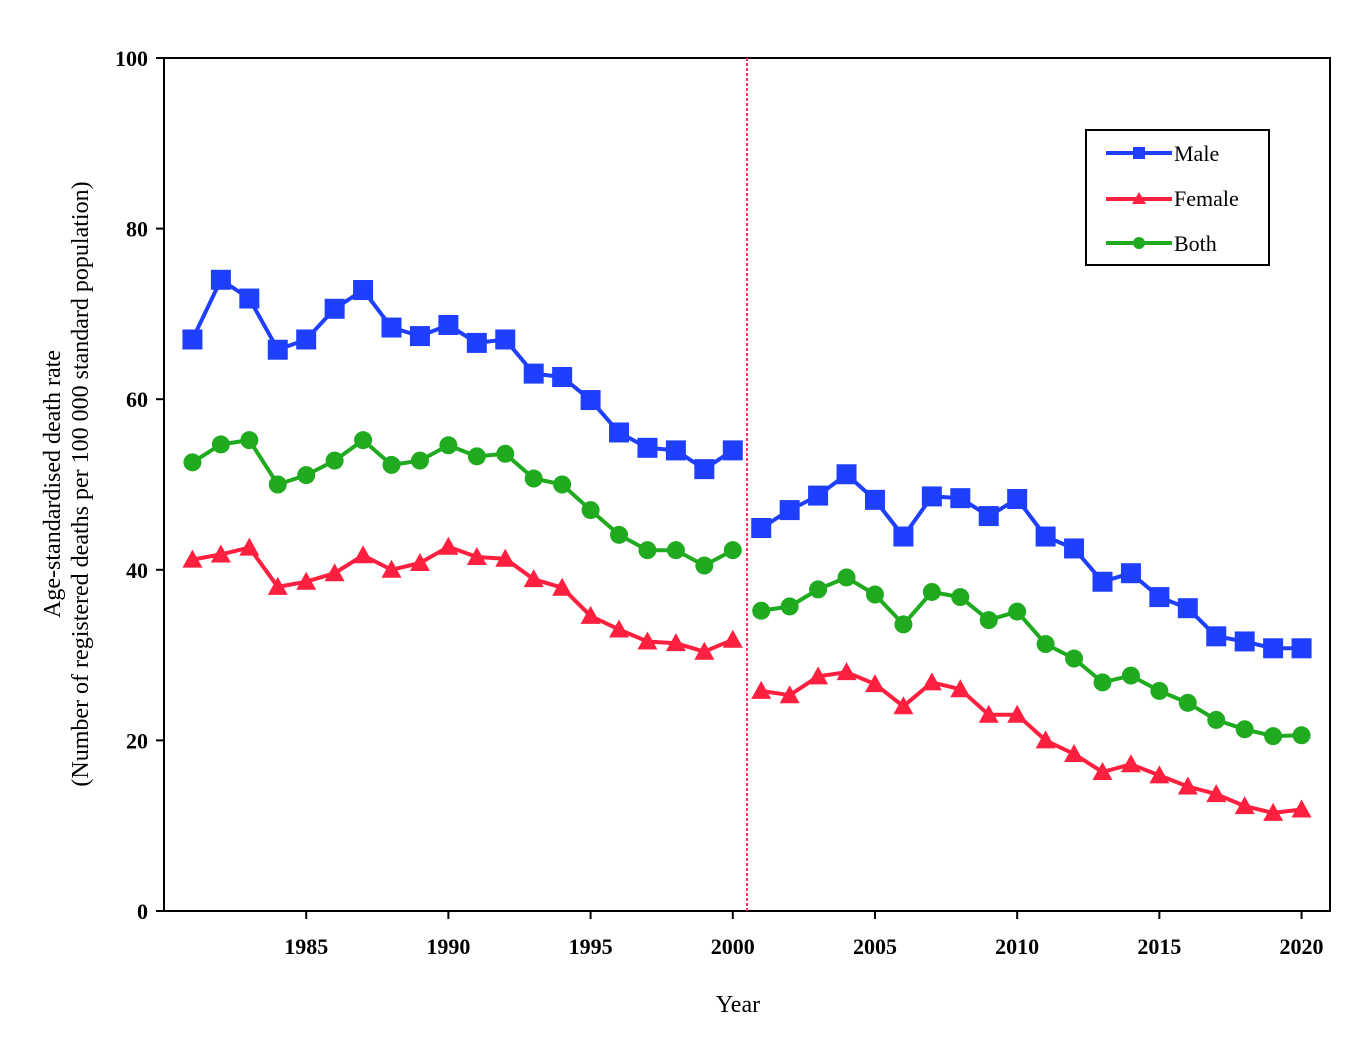  I want to click on x-tick-label: 2000, so click(733, 946).